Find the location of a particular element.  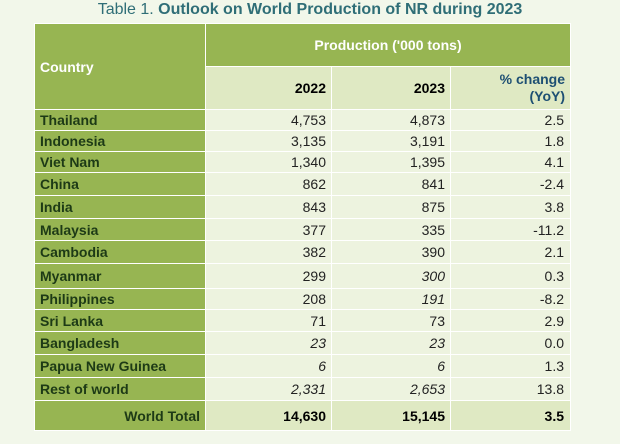

caption-prefix: Table 1. is located at coordinates (128, 9).